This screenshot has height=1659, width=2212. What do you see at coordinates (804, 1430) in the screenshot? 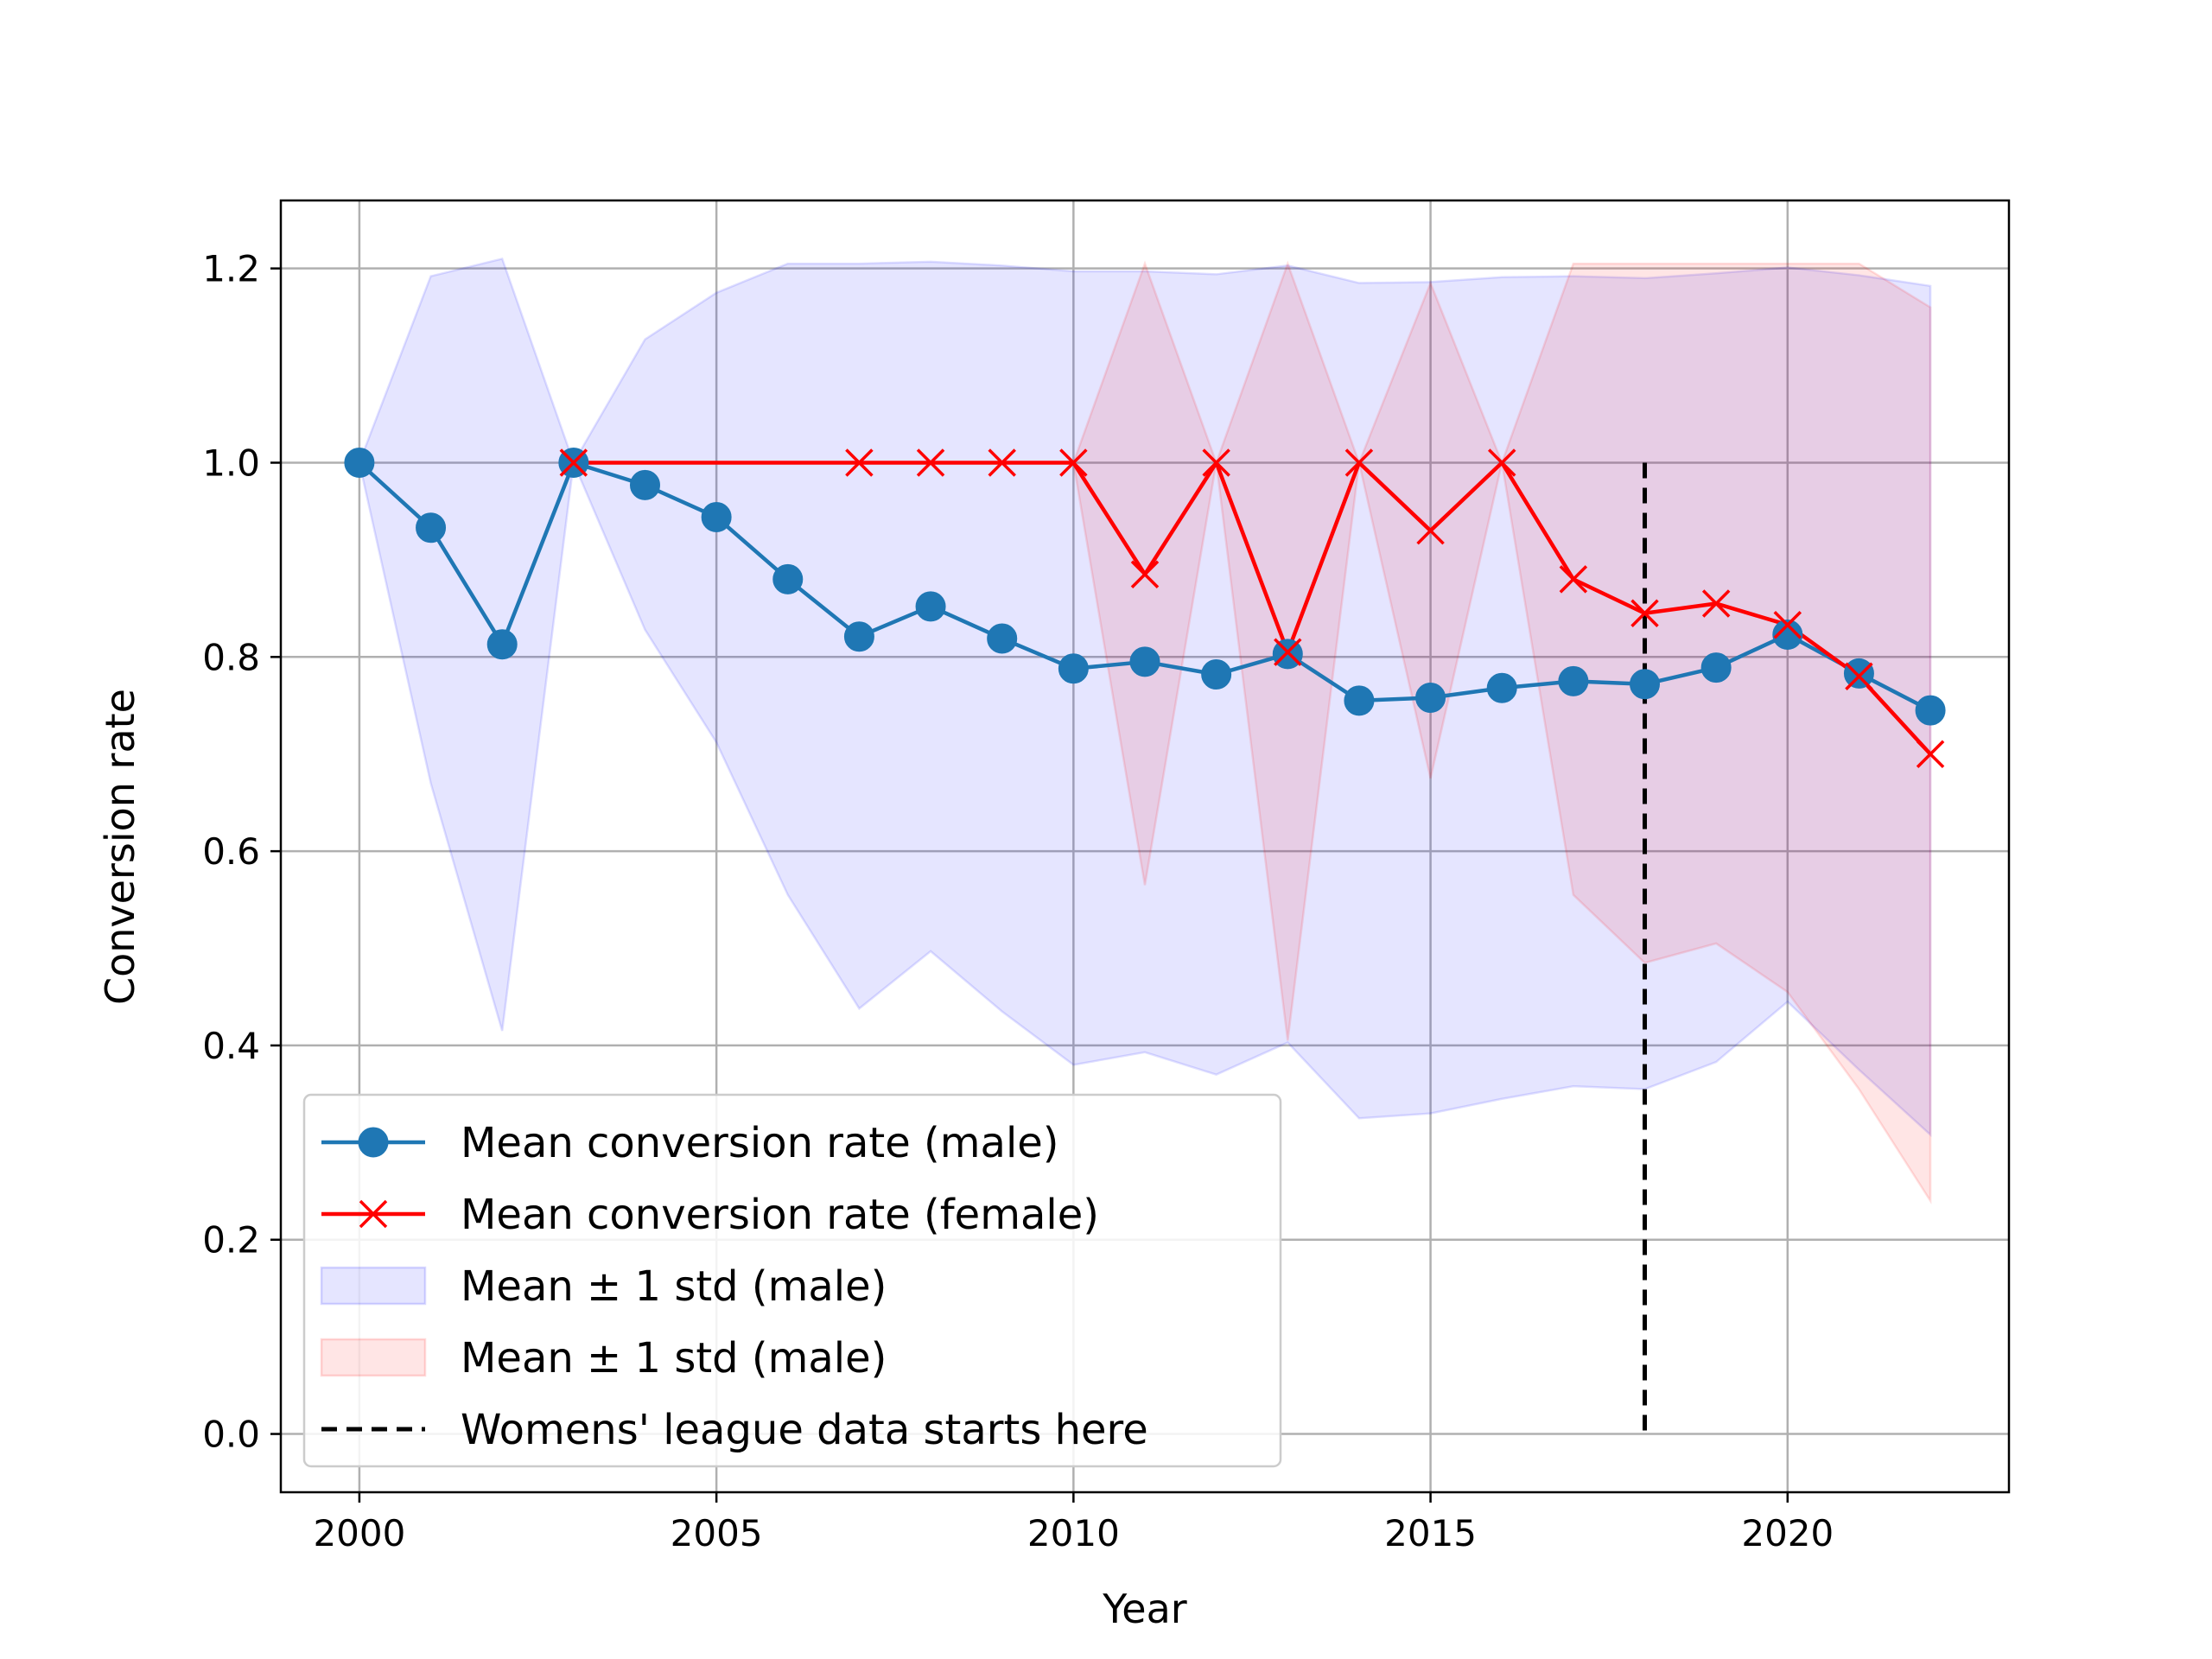
I see `legend-label: Womens' league data starts here` at bounding box center [804, 1430].